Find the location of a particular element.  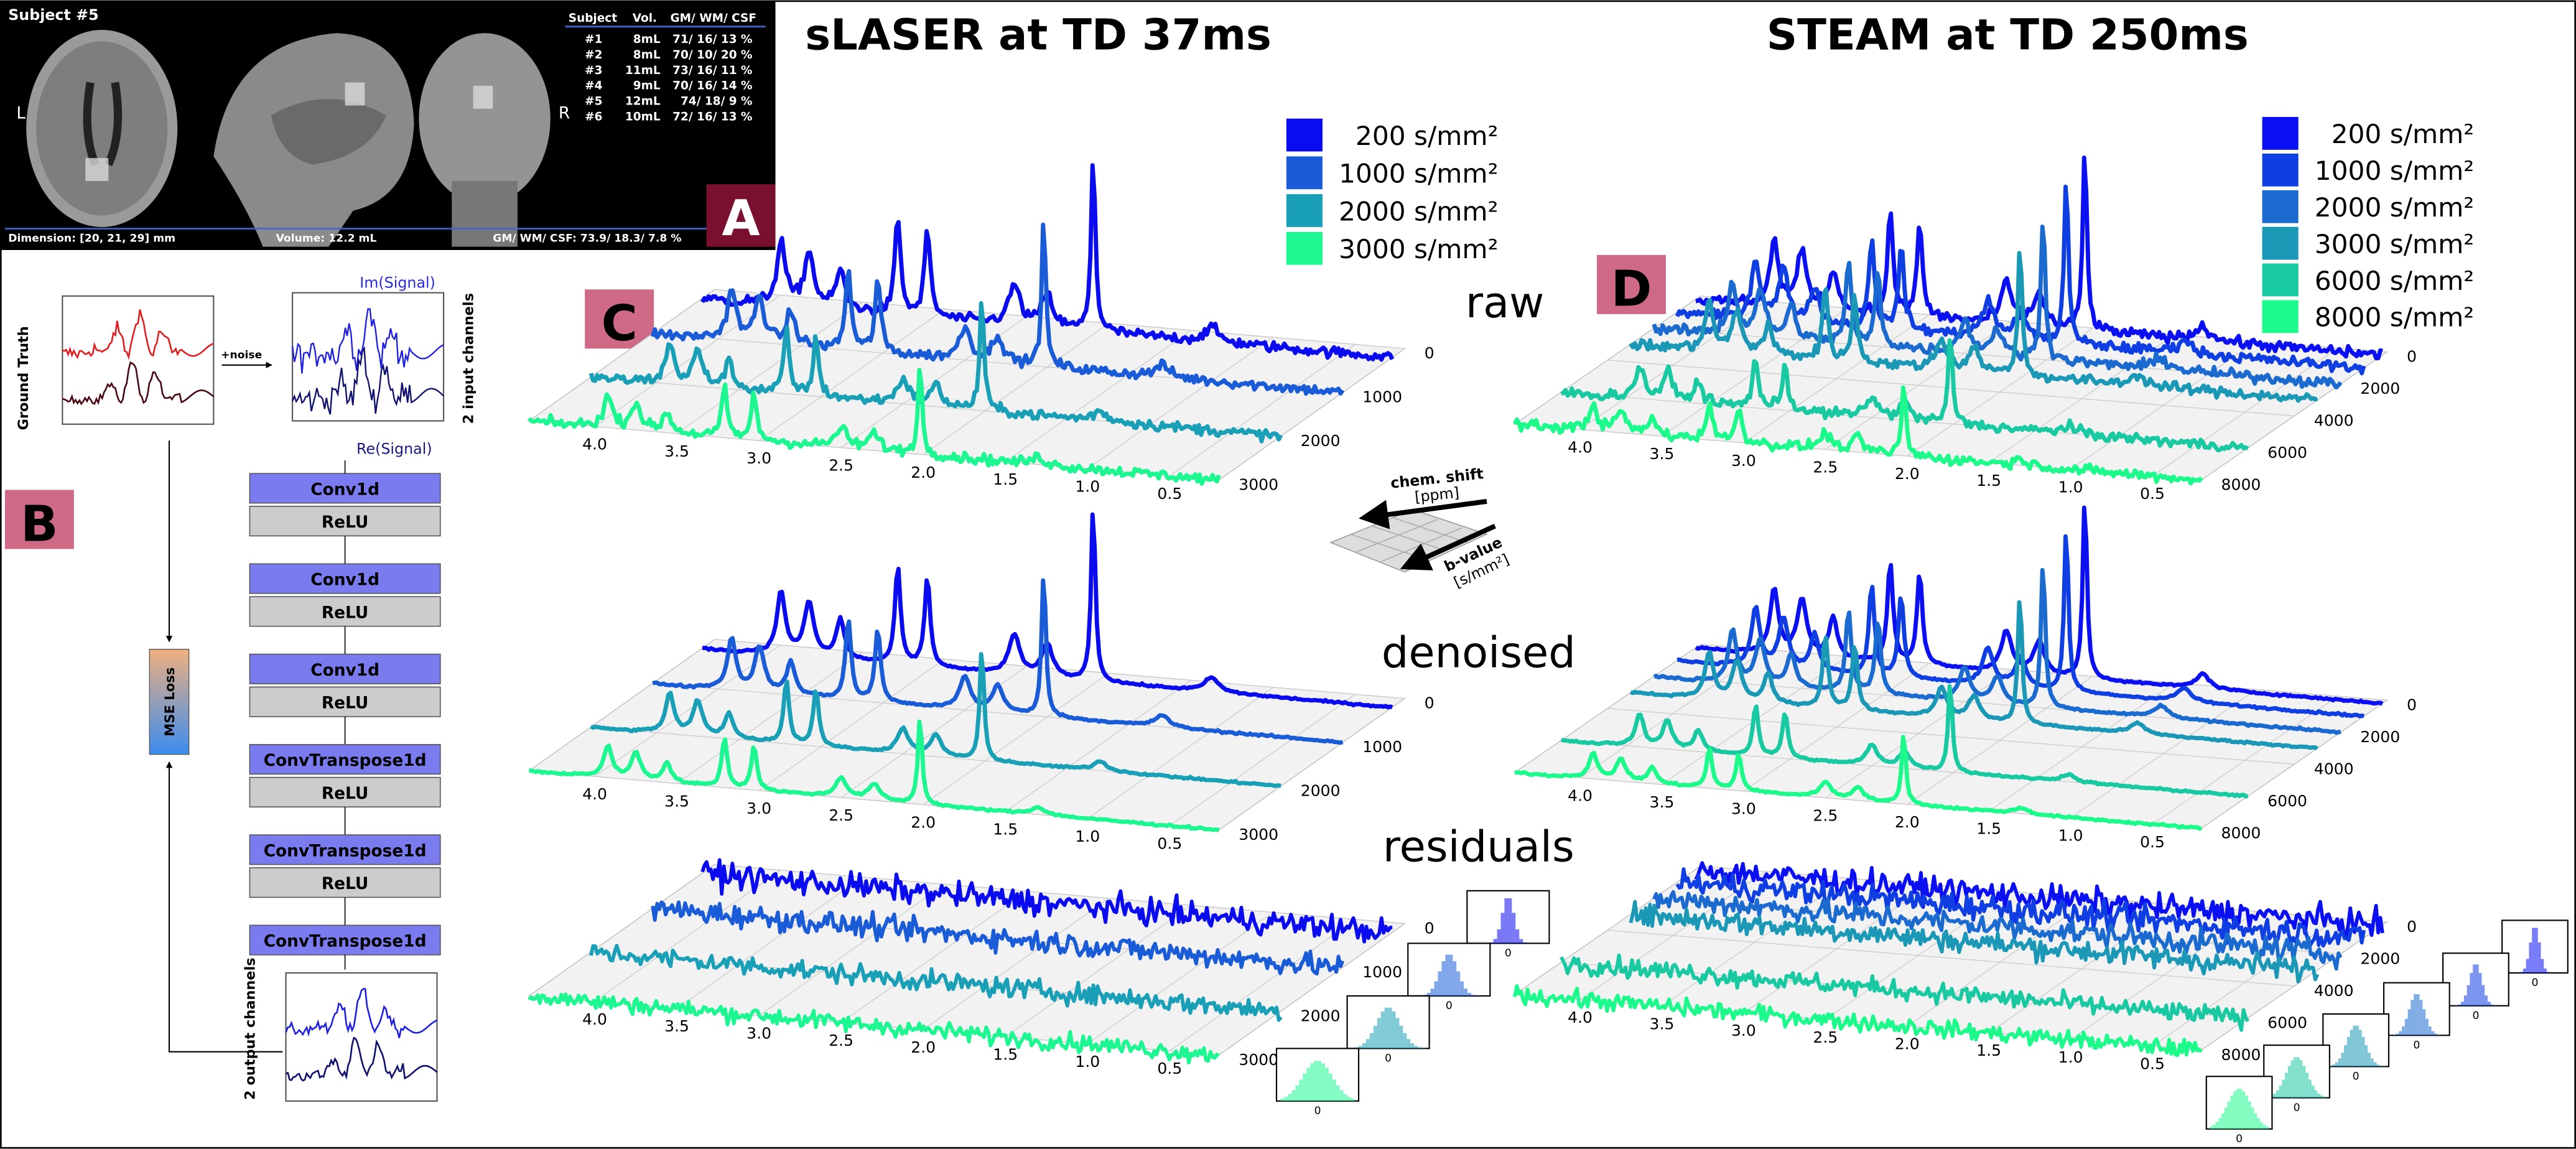

ppm-tick-label: 2.0 is located at coordinates (923, 1047).